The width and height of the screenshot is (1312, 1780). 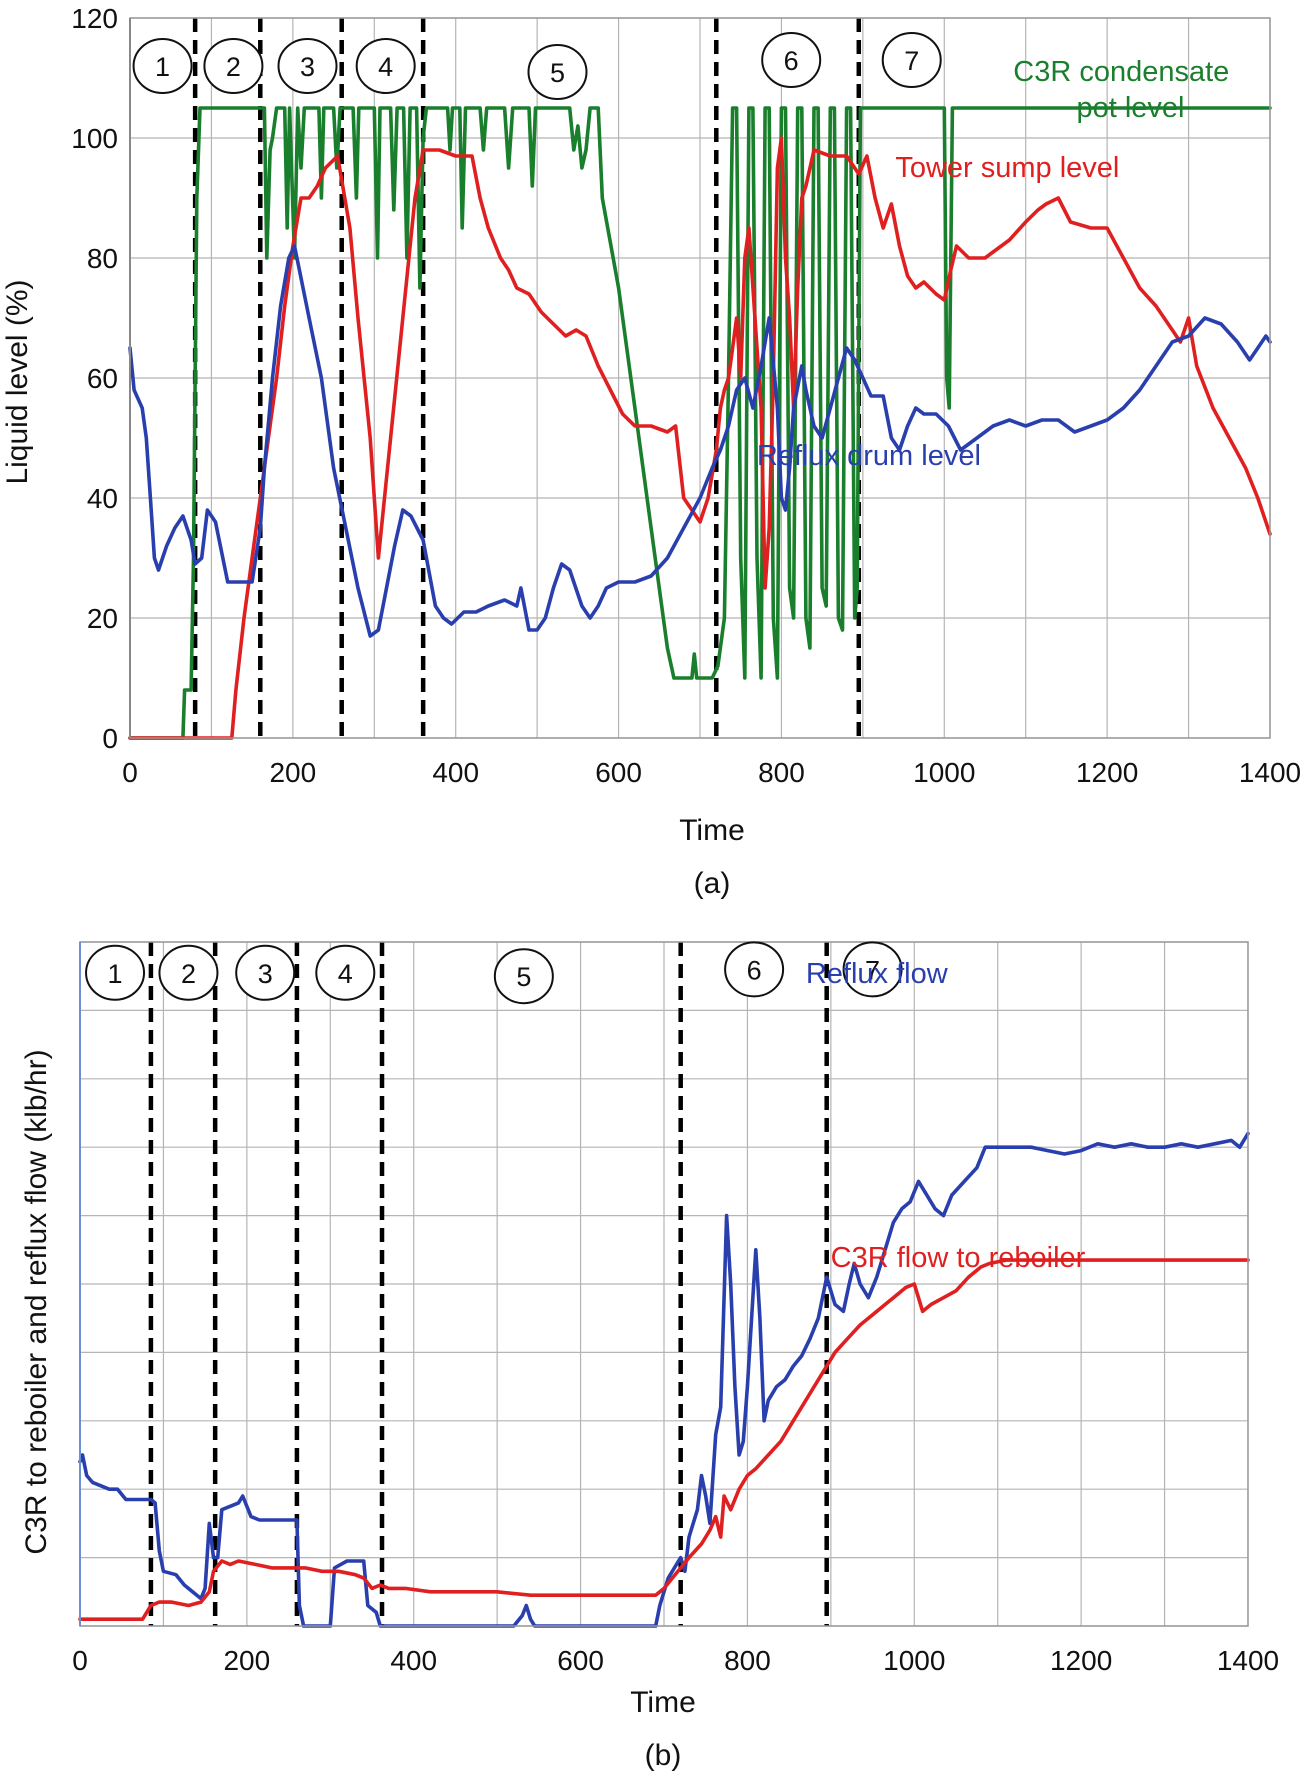 I want to click on panel-a-caption: (a), so click(x=712, y=883).